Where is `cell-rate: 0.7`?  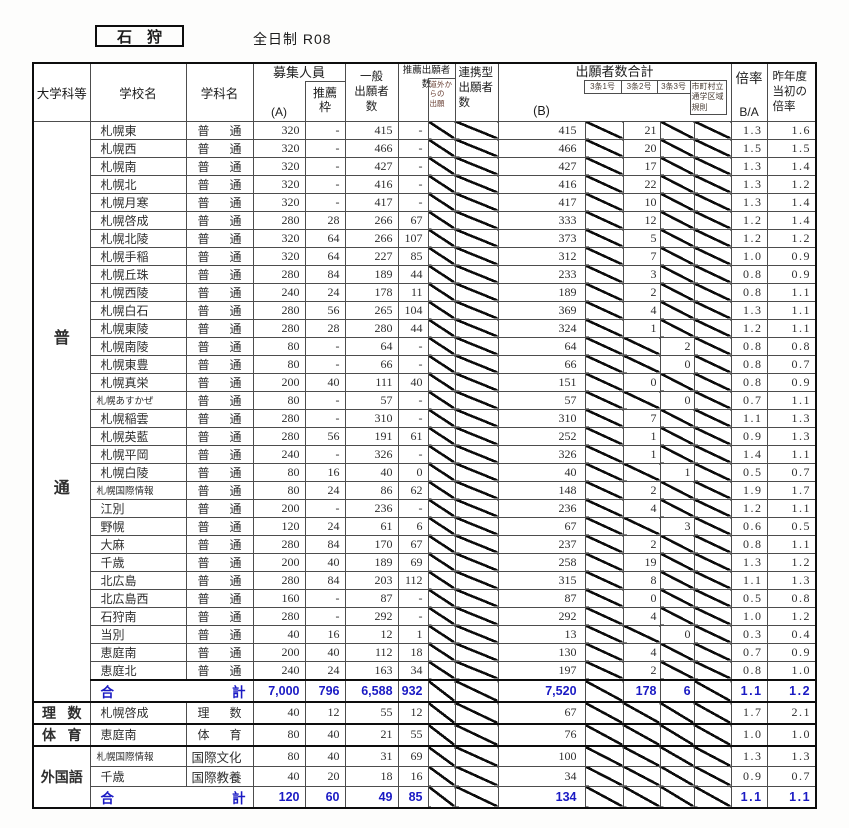
cell-rate: 0.7 is located at coordinates (749, 652).